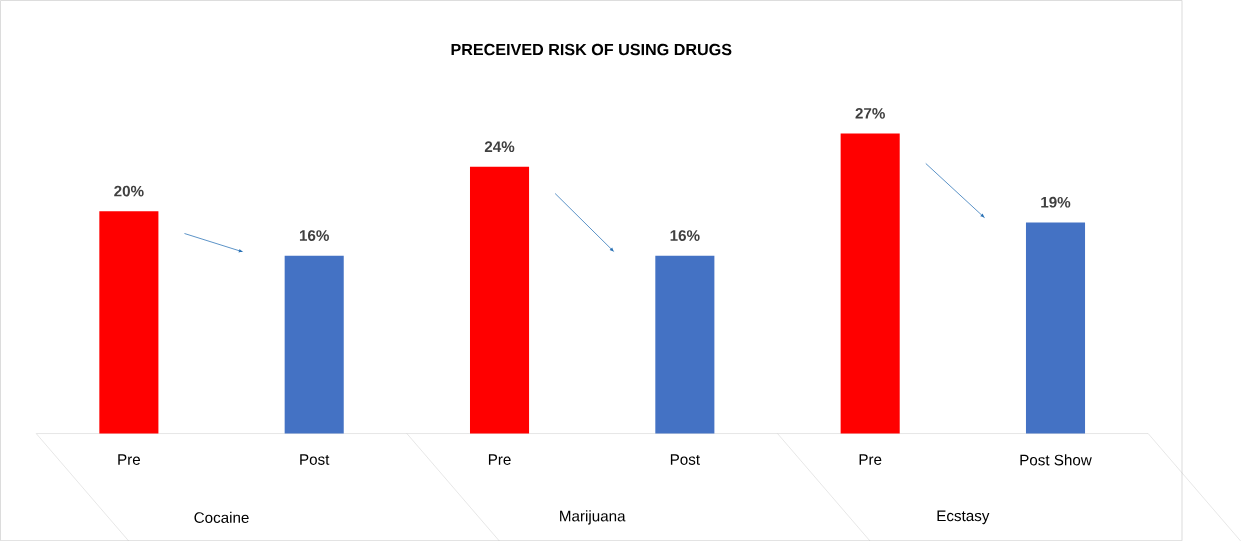 Image resolution: width=1241 pixels, height=541 pixels. I want to click on x-tick-label: Post Show, so click(1056, 460).